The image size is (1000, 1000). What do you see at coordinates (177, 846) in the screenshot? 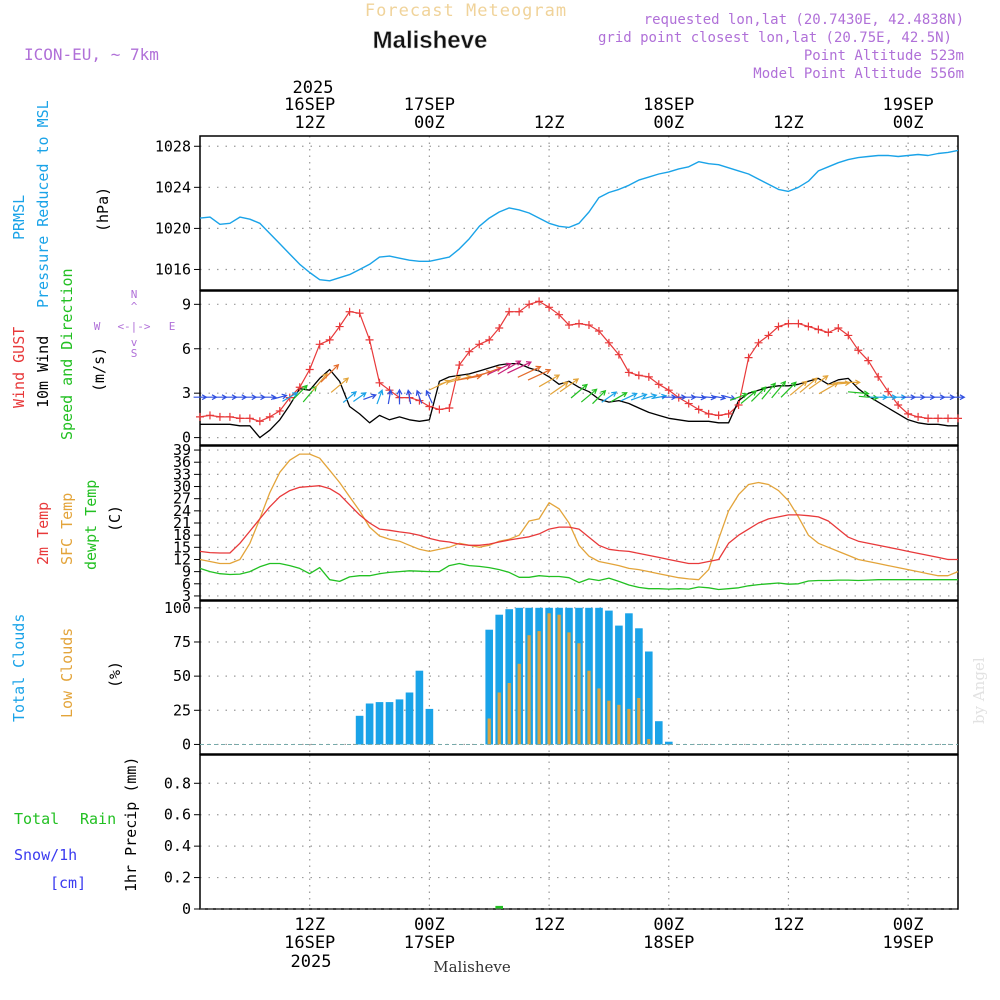
I see `y-tick-label: 0.4` at bounding box center [177, 846].